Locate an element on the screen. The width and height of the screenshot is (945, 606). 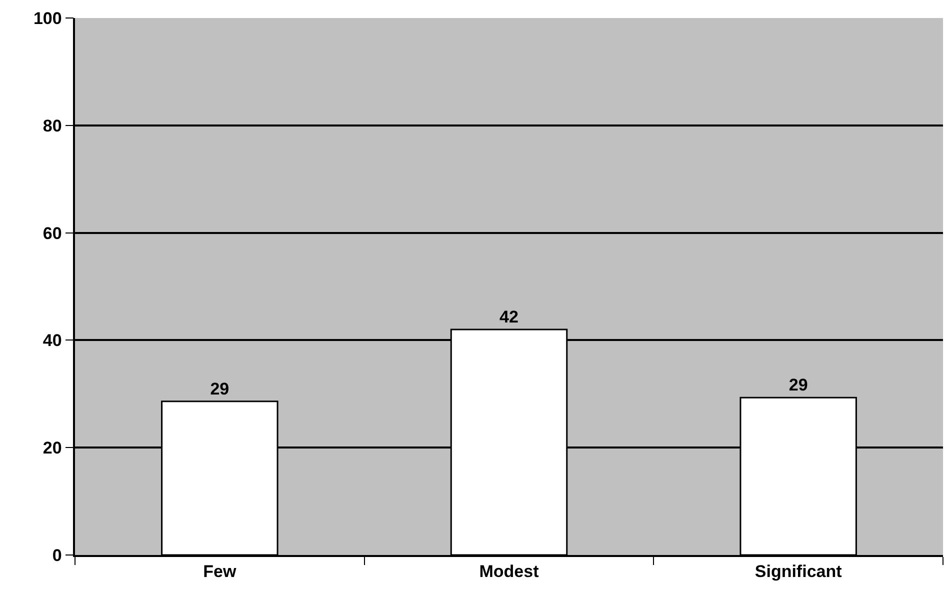
data-label: 42 is located at coordinates (509, 316).